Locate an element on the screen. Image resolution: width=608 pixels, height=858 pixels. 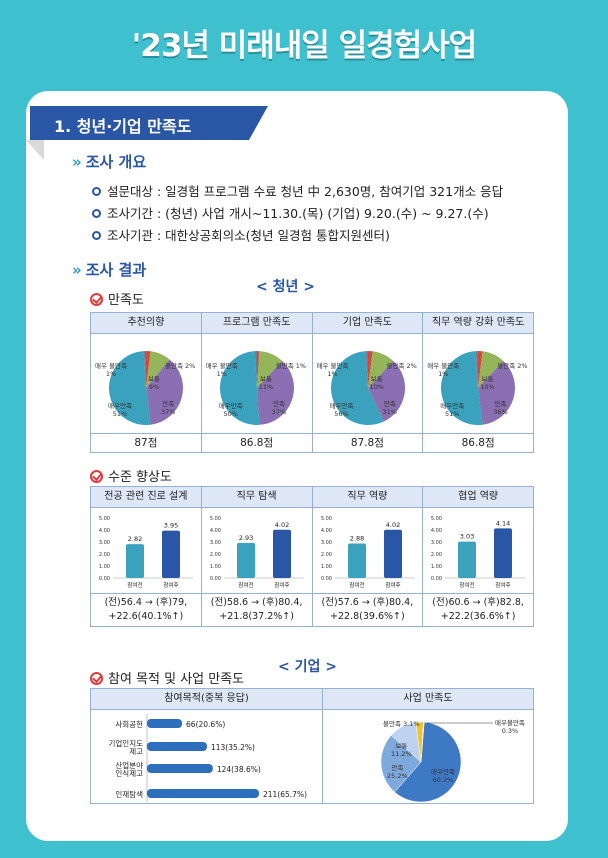
pie-cell: 매우 불만족 1% 불만족 2% 보통 9% 만족 37% 매우만족 51% is located at coordinates (146, 383).